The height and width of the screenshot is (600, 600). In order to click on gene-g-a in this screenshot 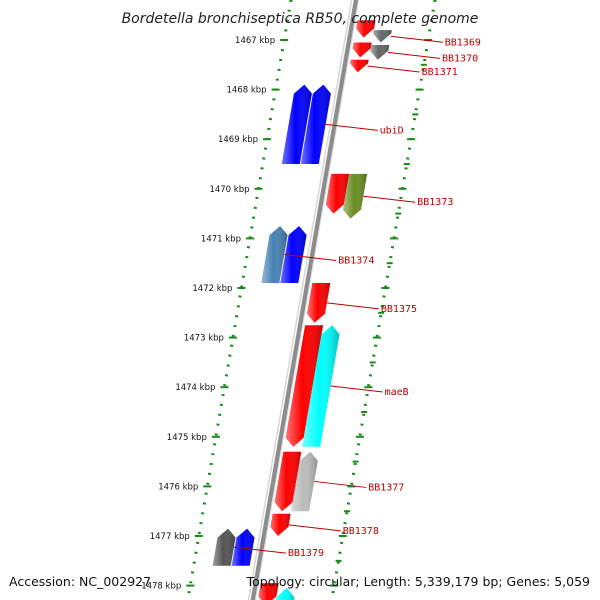, I will do `click(366, 29)`.